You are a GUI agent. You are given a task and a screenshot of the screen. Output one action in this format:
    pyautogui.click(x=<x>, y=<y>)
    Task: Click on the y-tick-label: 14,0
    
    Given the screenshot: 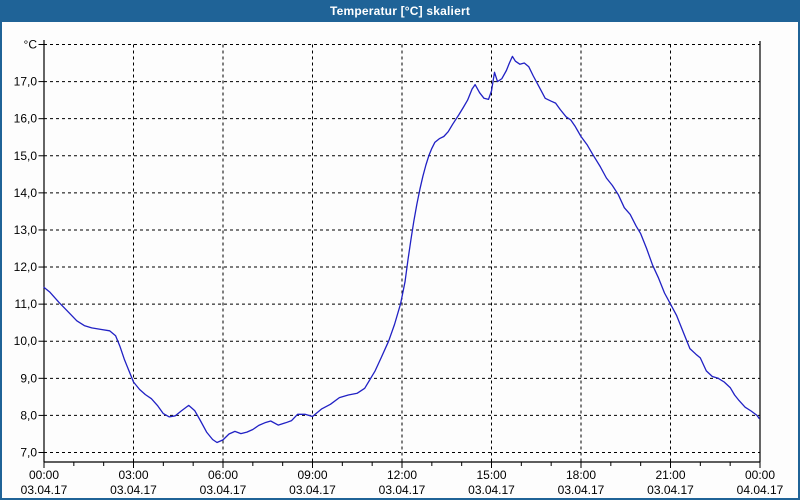 What is the action you would take?
    pyautogui.click(x=26, y=193)
    